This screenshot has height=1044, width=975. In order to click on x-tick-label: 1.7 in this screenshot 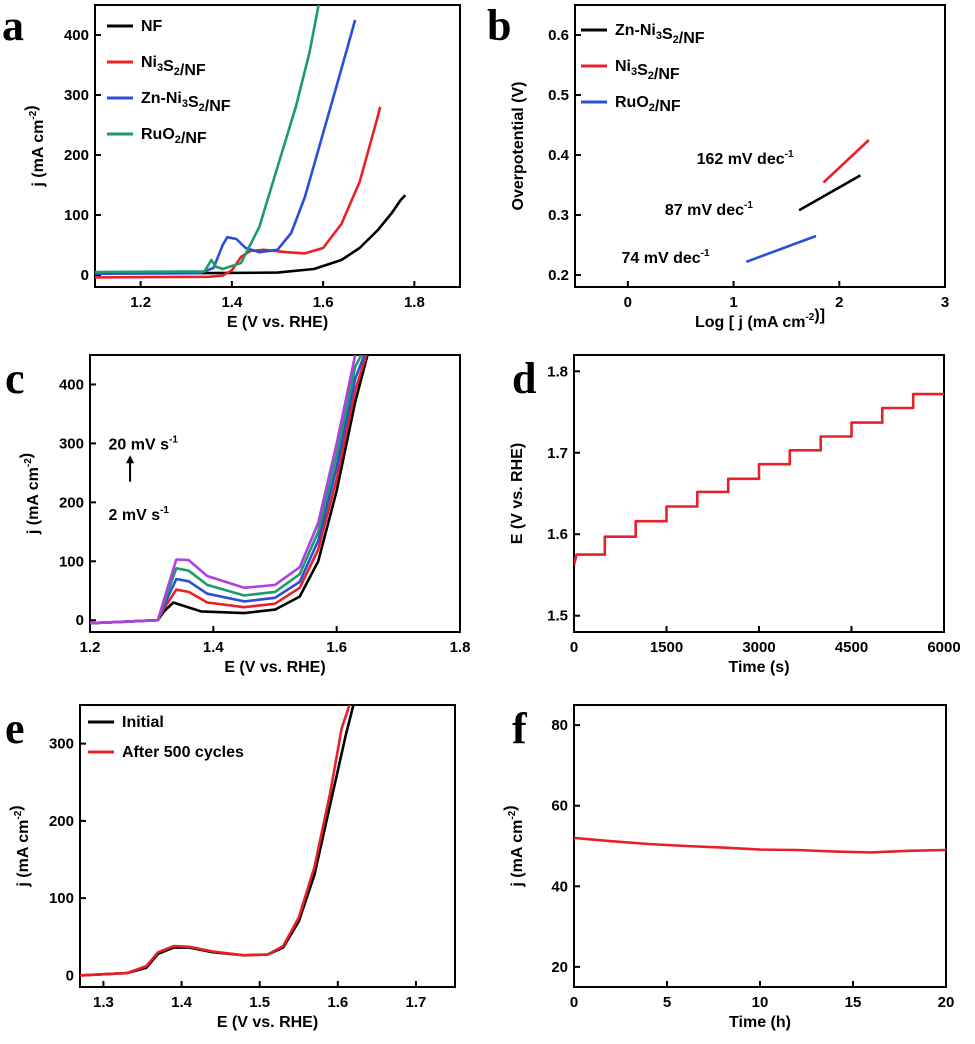, I will do `click(416, 1002)`.